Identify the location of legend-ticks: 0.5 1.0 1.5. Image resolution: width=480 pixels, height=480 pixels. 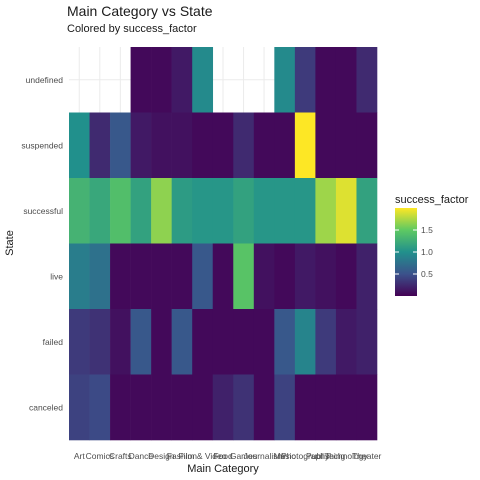
(414, 252).